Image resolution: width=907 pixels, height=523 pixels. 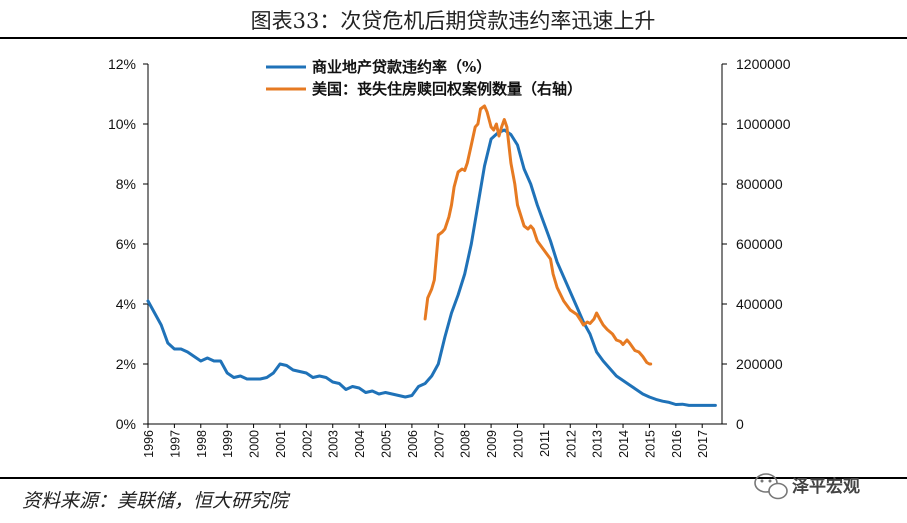 I want to click on x-tick-label: 2014, so click(x=624, y=444).